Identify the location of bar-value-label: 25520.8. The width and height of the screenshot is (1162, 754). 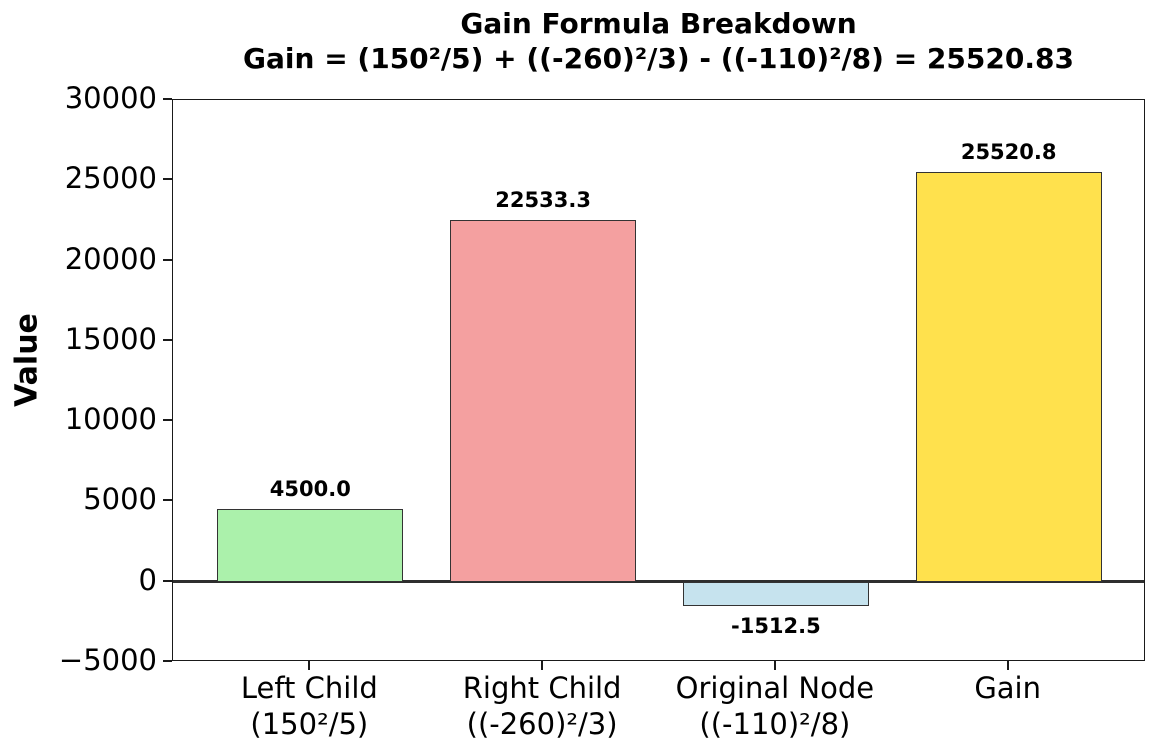
(1008, 151).